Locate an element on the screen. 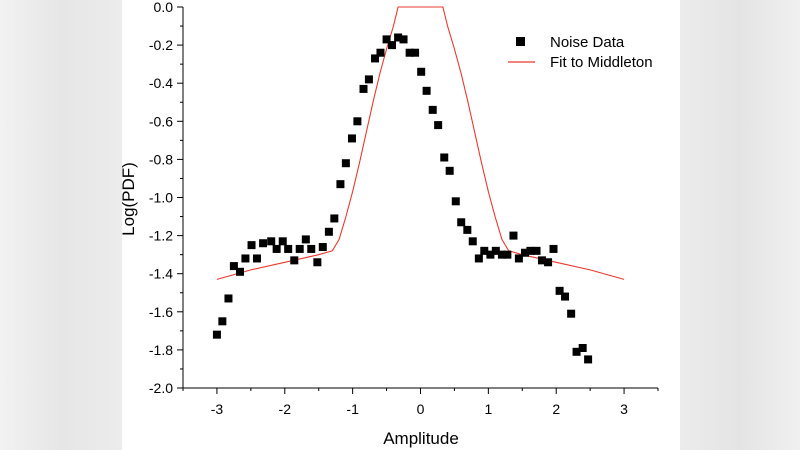 This screenshot has width=800, height=450. x-tick-label: 1 is located at coordinates (488, 409).